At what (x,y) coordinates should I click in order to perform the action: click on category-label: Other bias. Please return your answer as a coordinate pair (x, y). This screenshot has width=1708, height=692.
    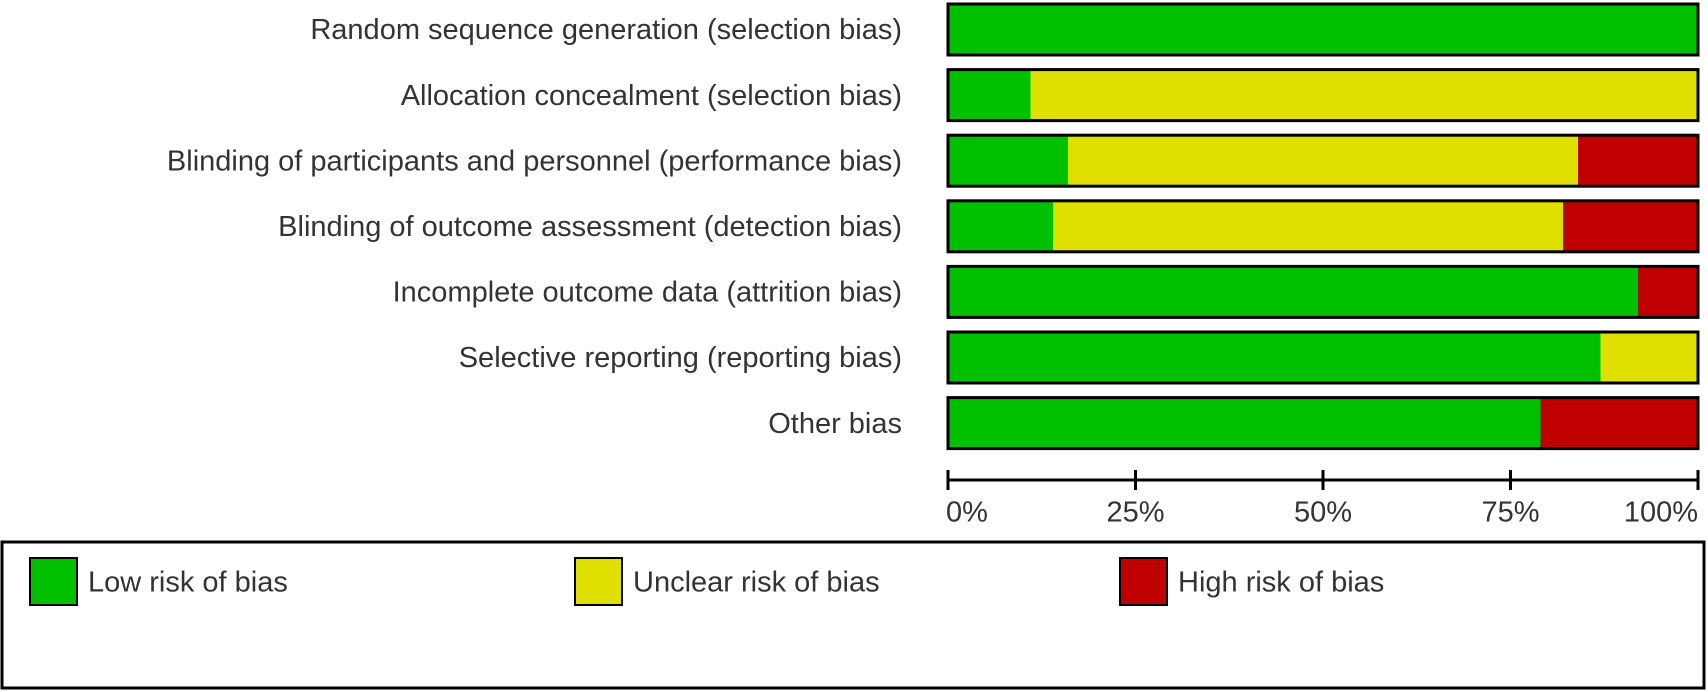
    Looking at the image, I should click on (835, 424).